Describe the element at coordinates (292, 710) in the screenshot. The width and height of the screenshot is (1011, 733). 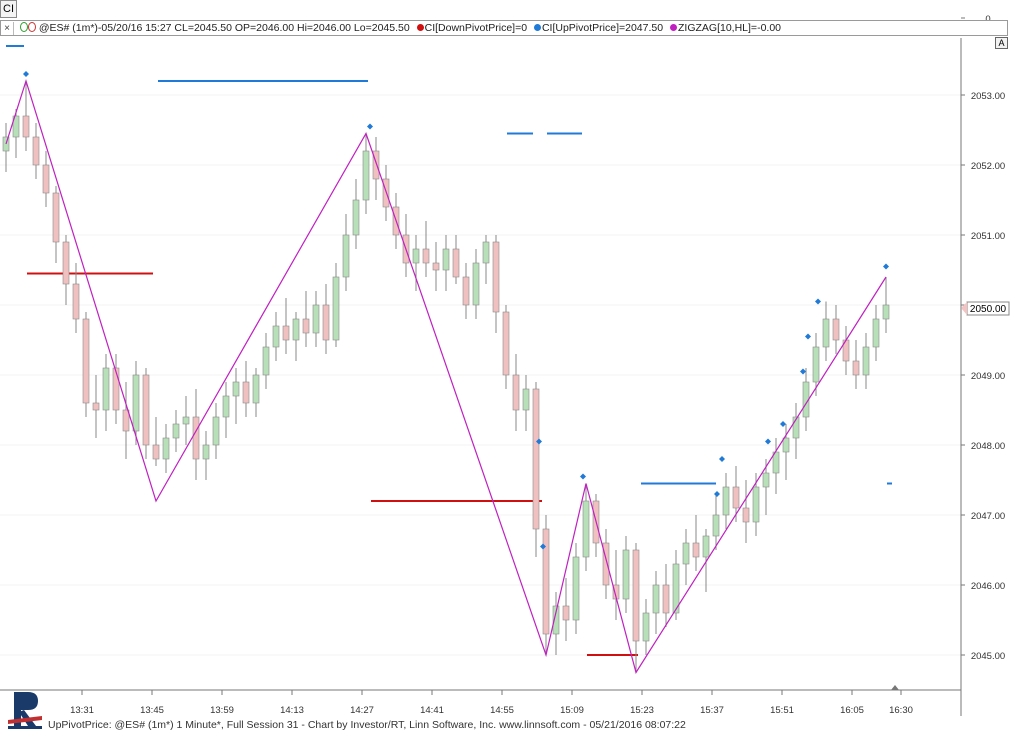
I see `x-tick-label: 14:13` at that location.